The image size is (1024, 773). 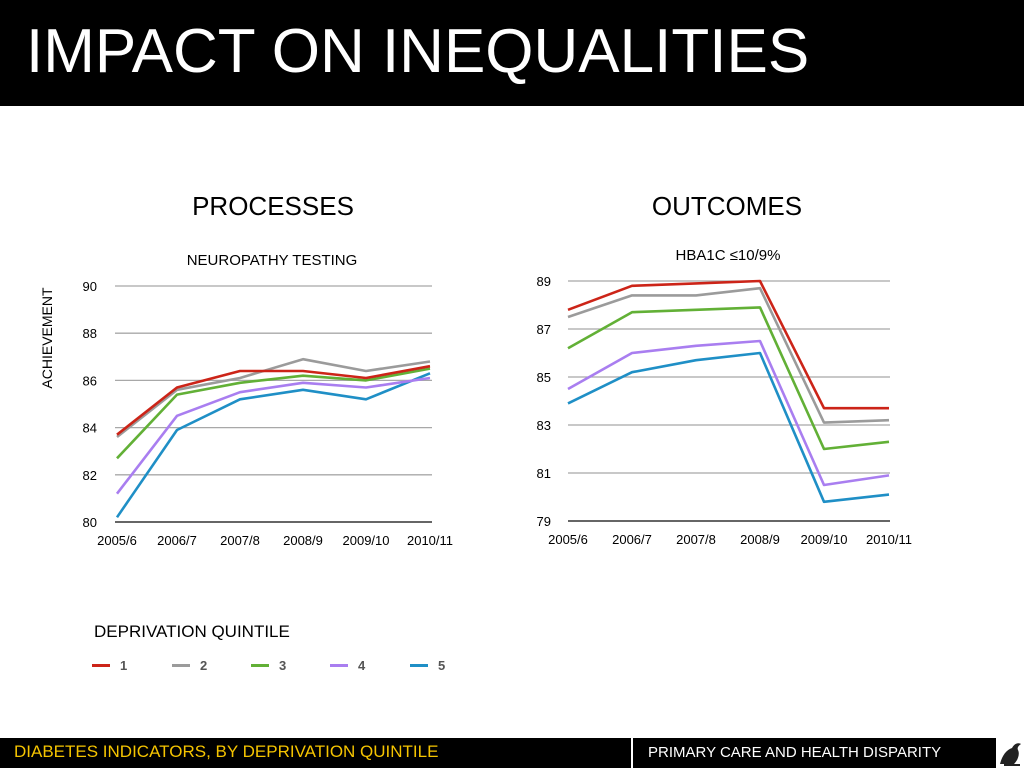 What do you see at coordinates (303, 540) in the screenshot?
I see `chart1-x-tick-label: 2008/9` at bounding box center [303, 540].